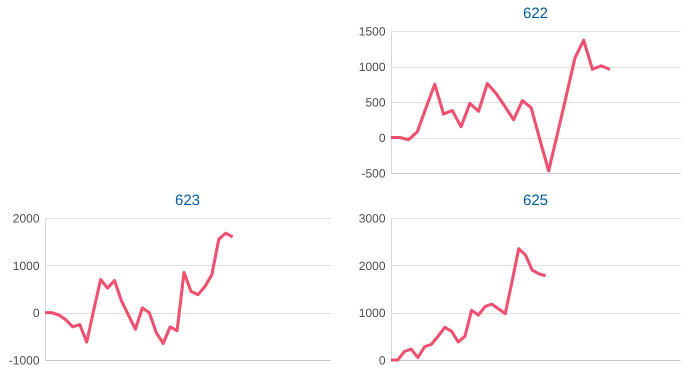 The image size is (700, 374). I want to click on y-tick-label: -500, so click(373, 173).